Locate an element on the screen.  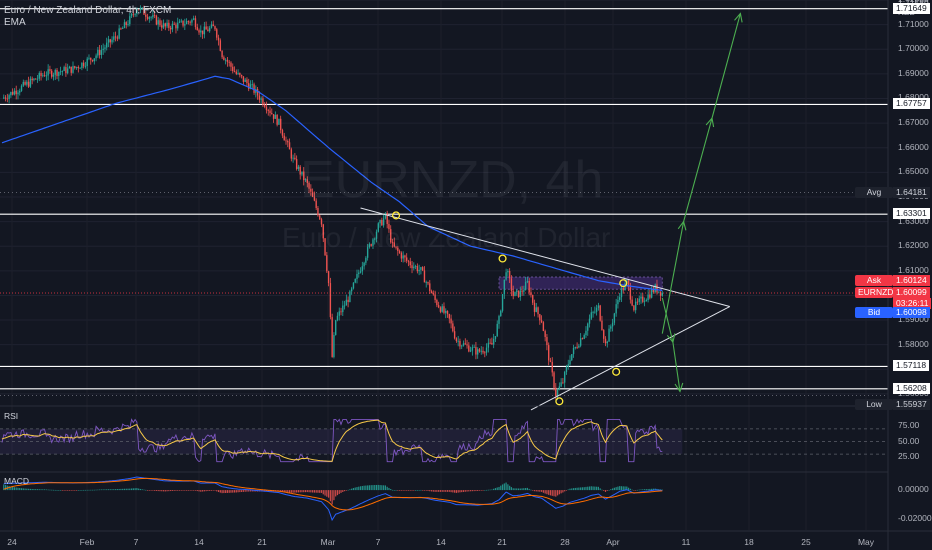
ema-indicator-label: EMA is located at coordinates (15, 22).